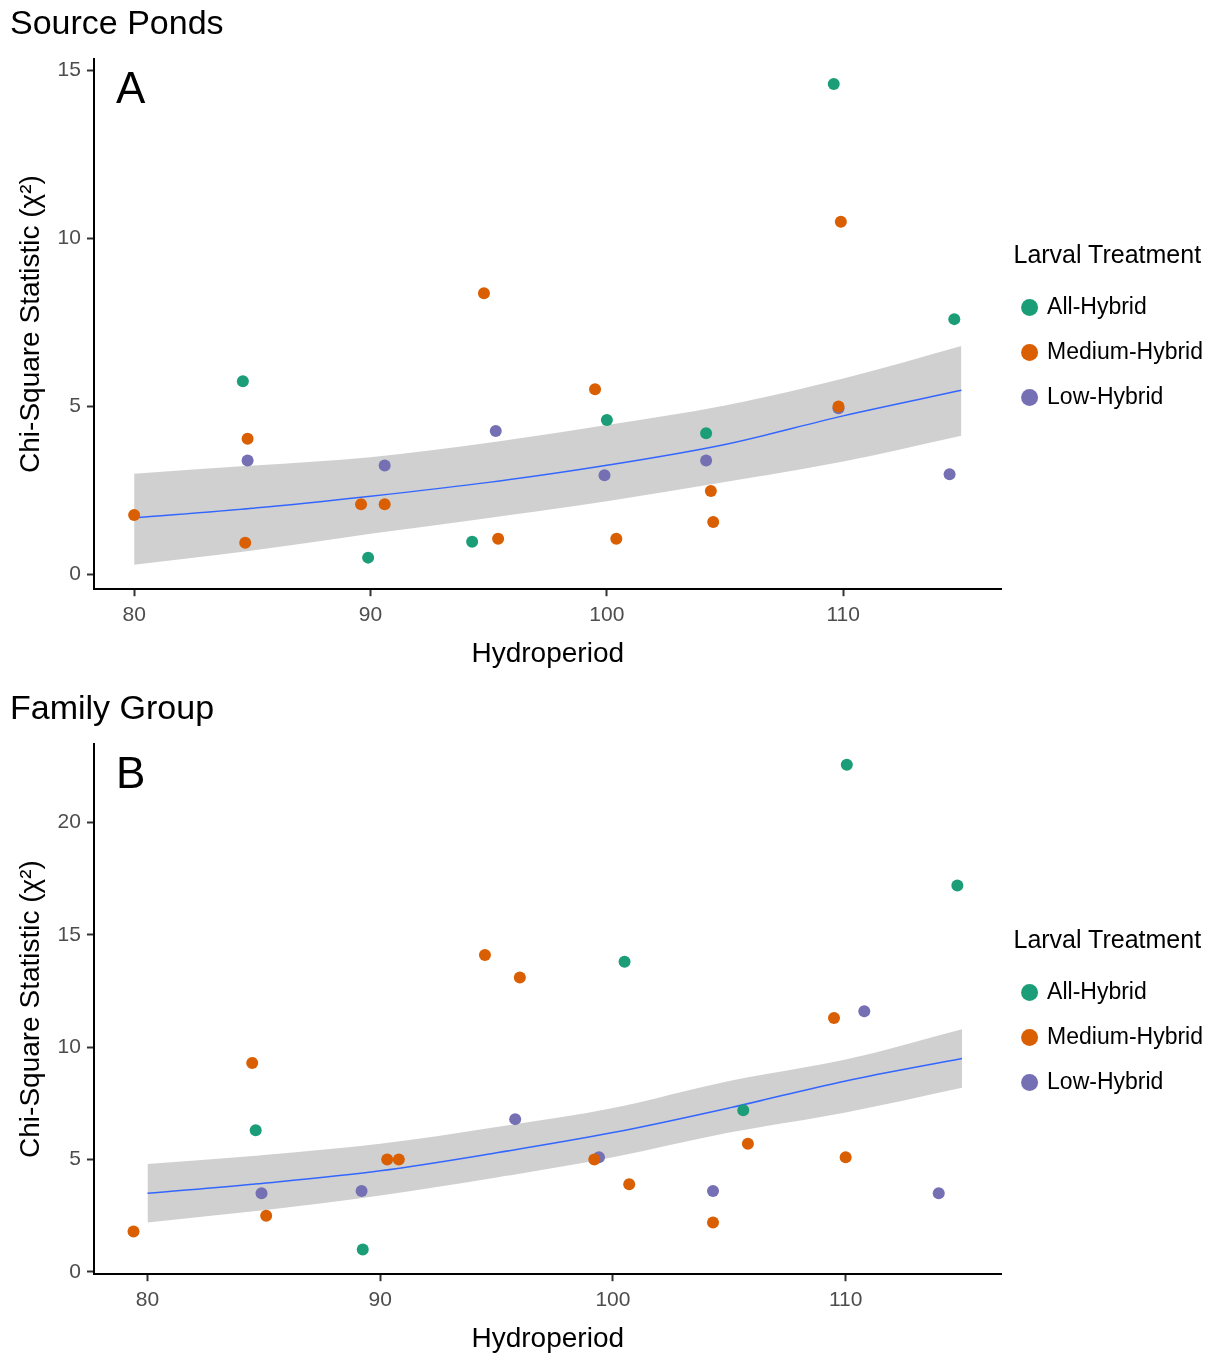 Image resolution: width=1223 pixels, height=1371 pixels. What do you see at coordinates (117, 21) in the screenshot?
I see `chart-title: Source Ponds` at bounding box center [117, 21].